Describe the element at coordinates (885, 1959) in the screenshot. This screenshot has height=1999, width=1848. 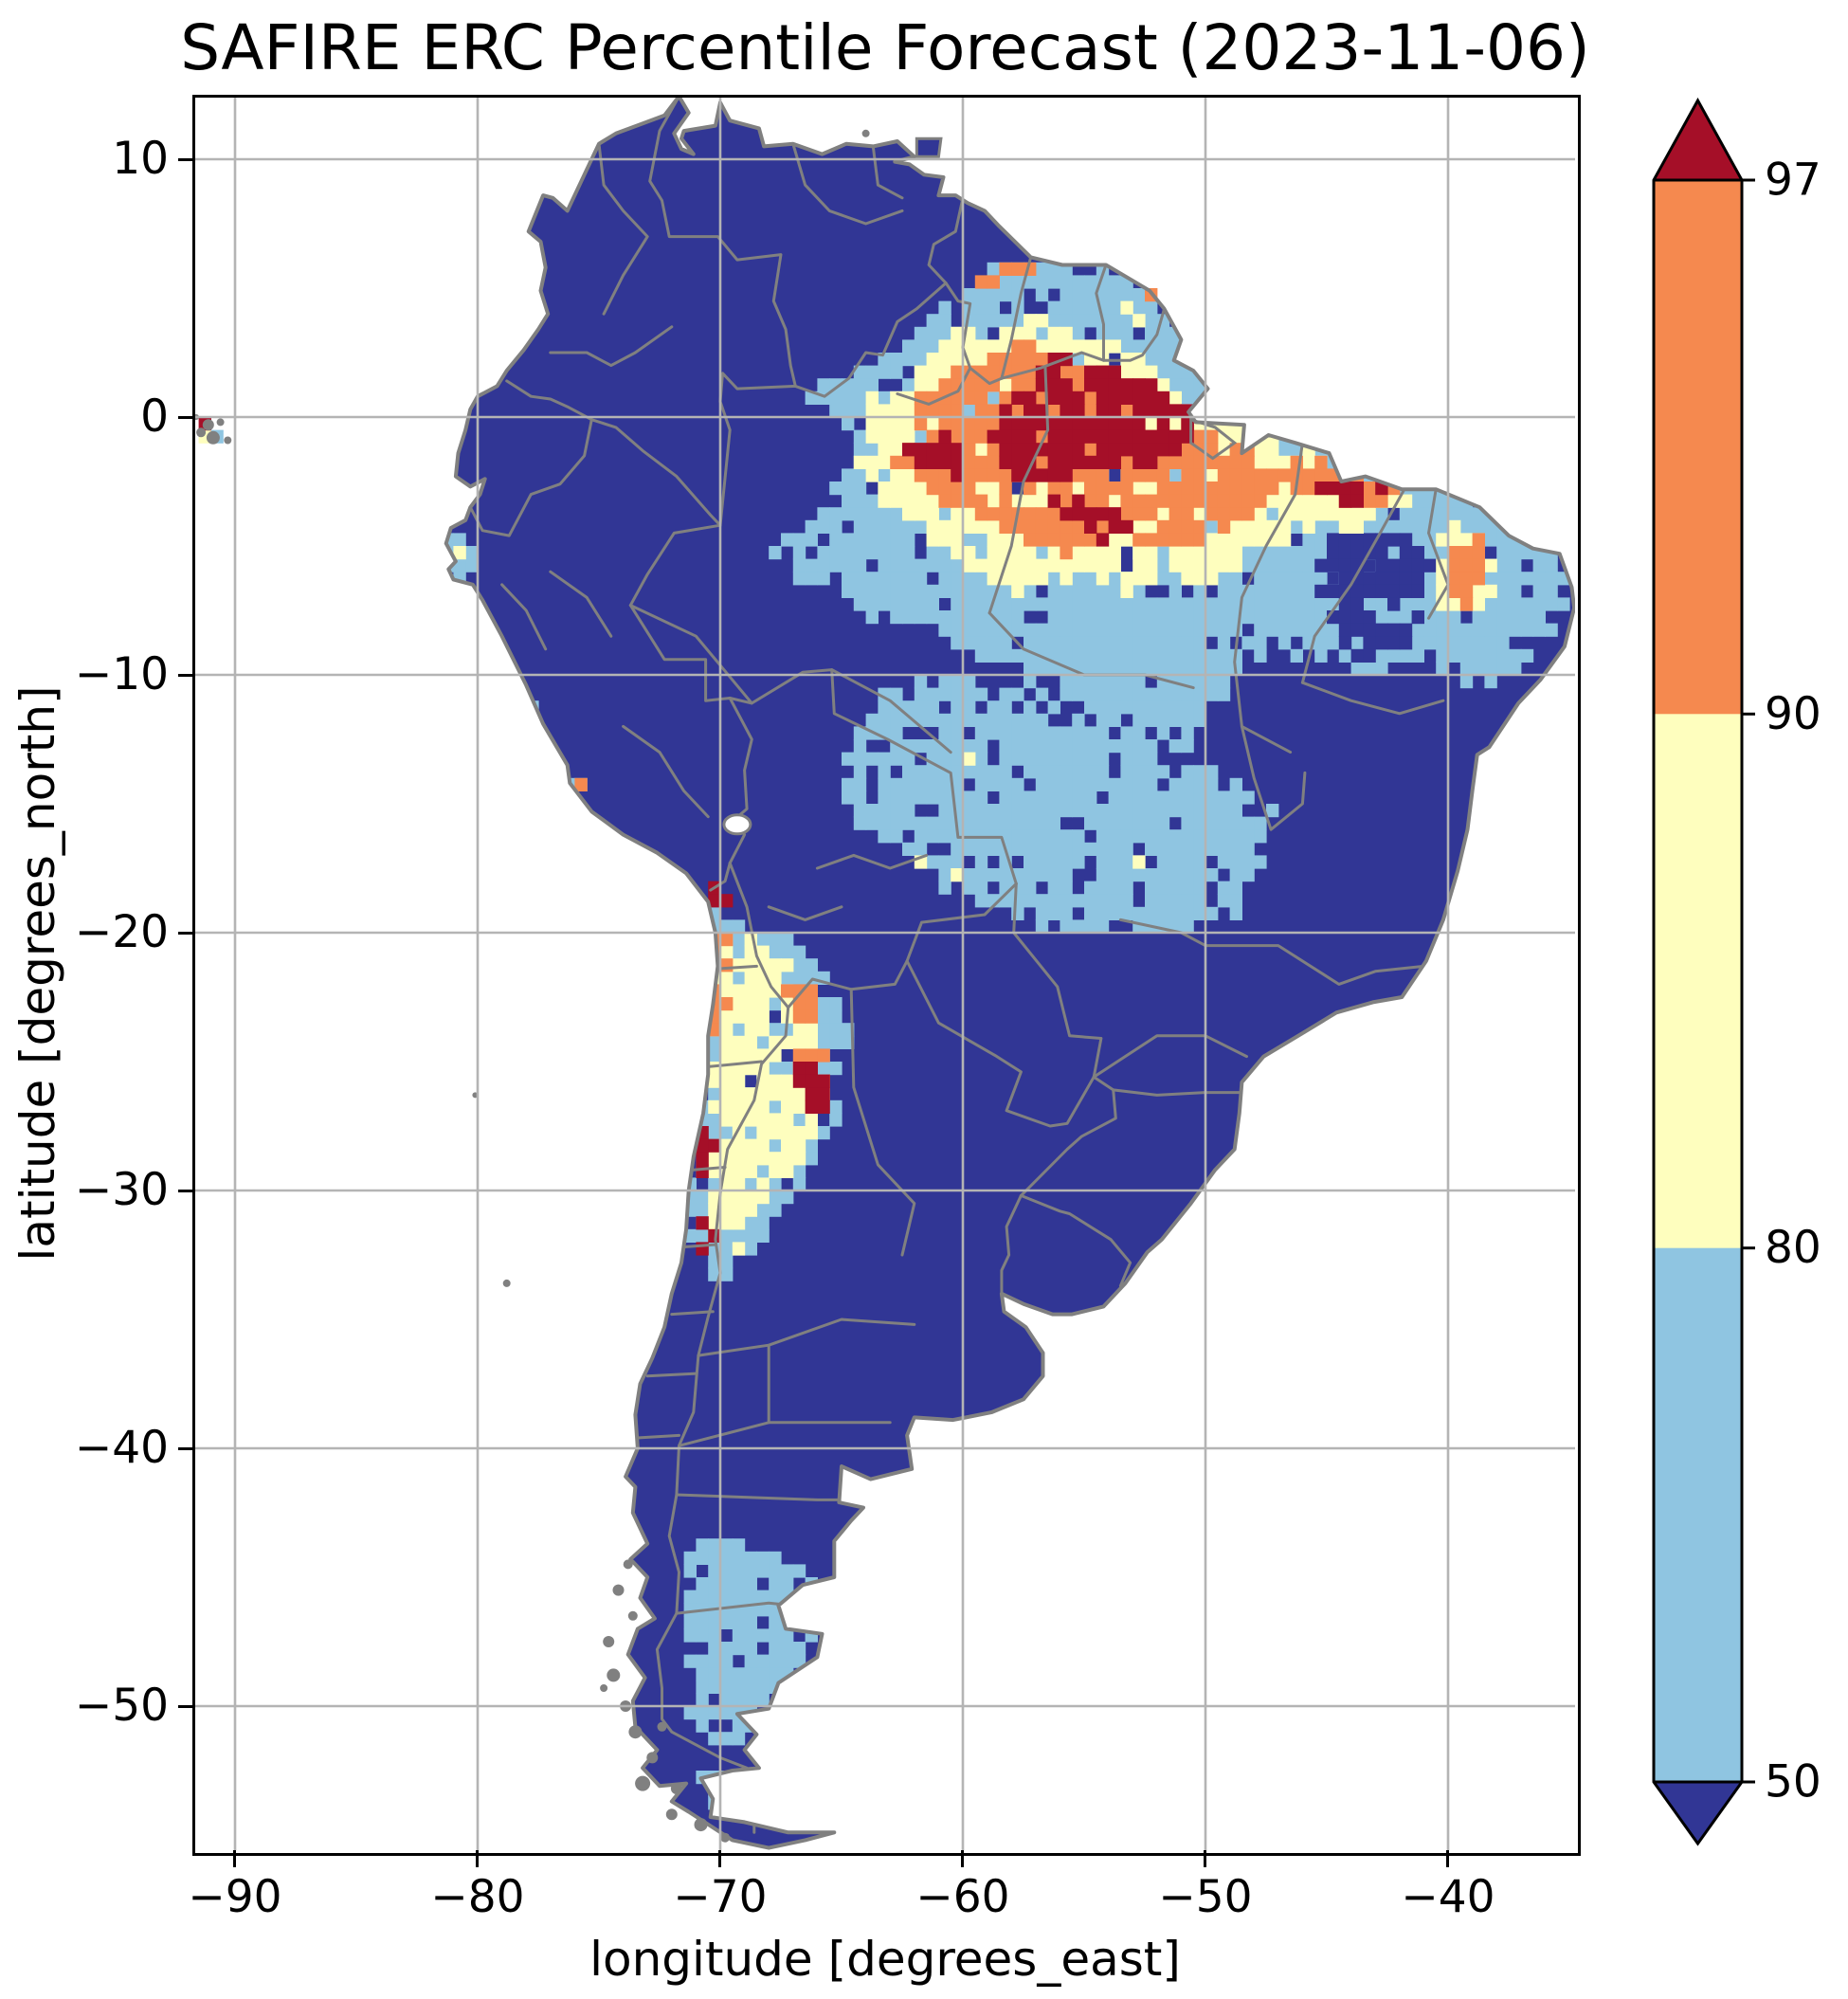
I see `x-axis-label: longitude [degrees_east]` at that location.